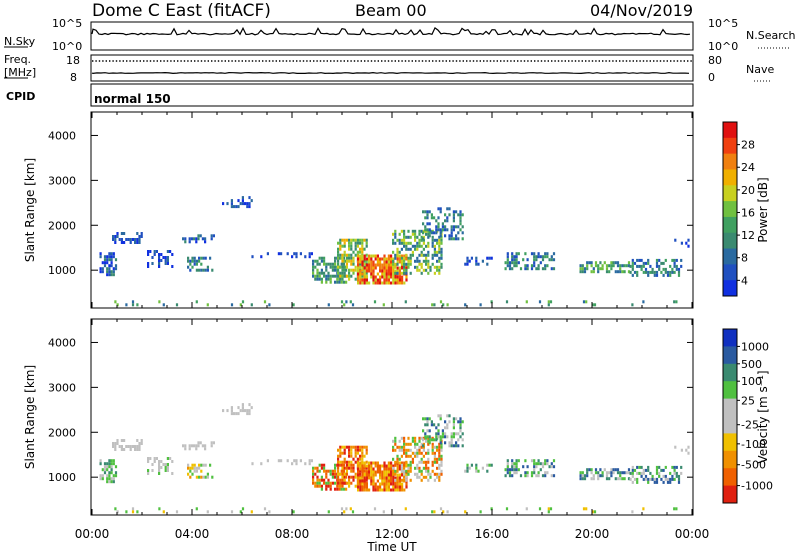 Image resolution: width=800 pixels, height=554 pixels. What do you see at coordinates (751, 381) in the screenshot?
I see `cbar-tick-label: 100` at bounding box center [751, 381].